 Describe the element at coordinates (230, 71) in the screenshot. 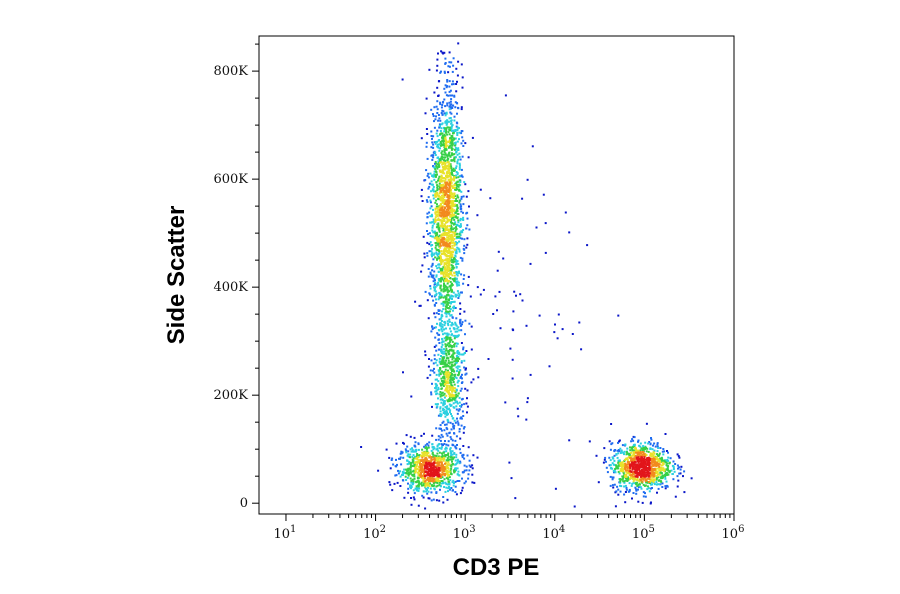

I see `y-tick-label: 800K` at that location.